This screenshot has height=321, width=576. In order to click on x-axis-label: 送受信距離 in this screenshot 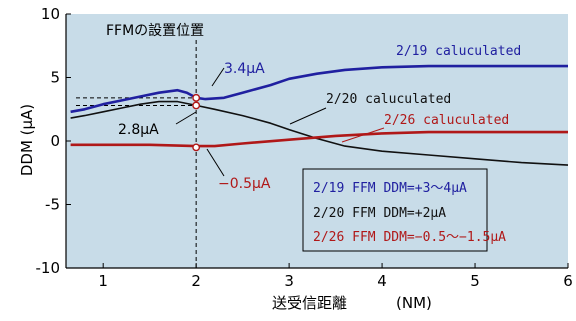, I will do `click(309, 303)`.